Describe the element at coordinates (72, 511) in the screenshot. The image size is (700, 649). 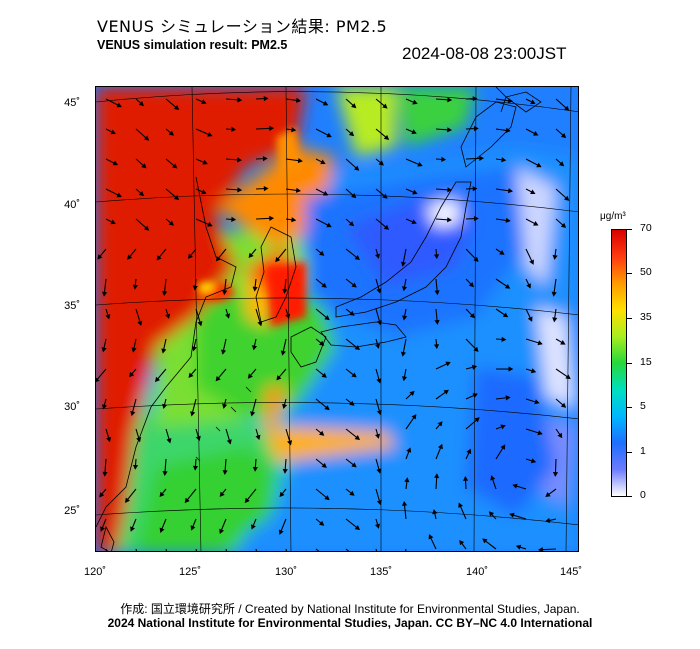
I see `lat-label-25: 25˚` at that location.